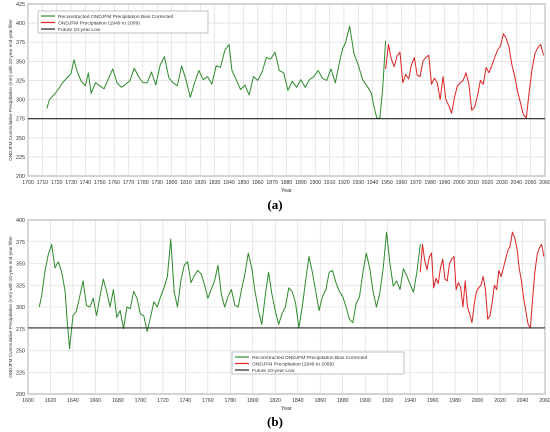  What do you see at coordinates (320, 401) in the screenshot?
I see `chartb-x-tick-label: 1860` at bounding box center [320, 401].